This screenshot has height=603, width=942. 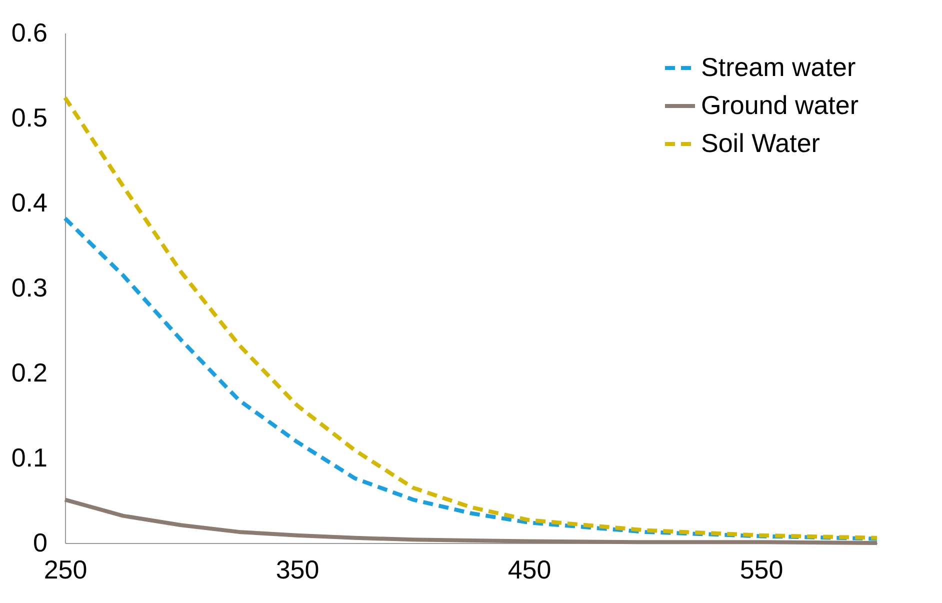 What do you see at coordinates (778, 67) in the screenshot?
I see `legend-label: Stream water` at bounding box center [778, 67].